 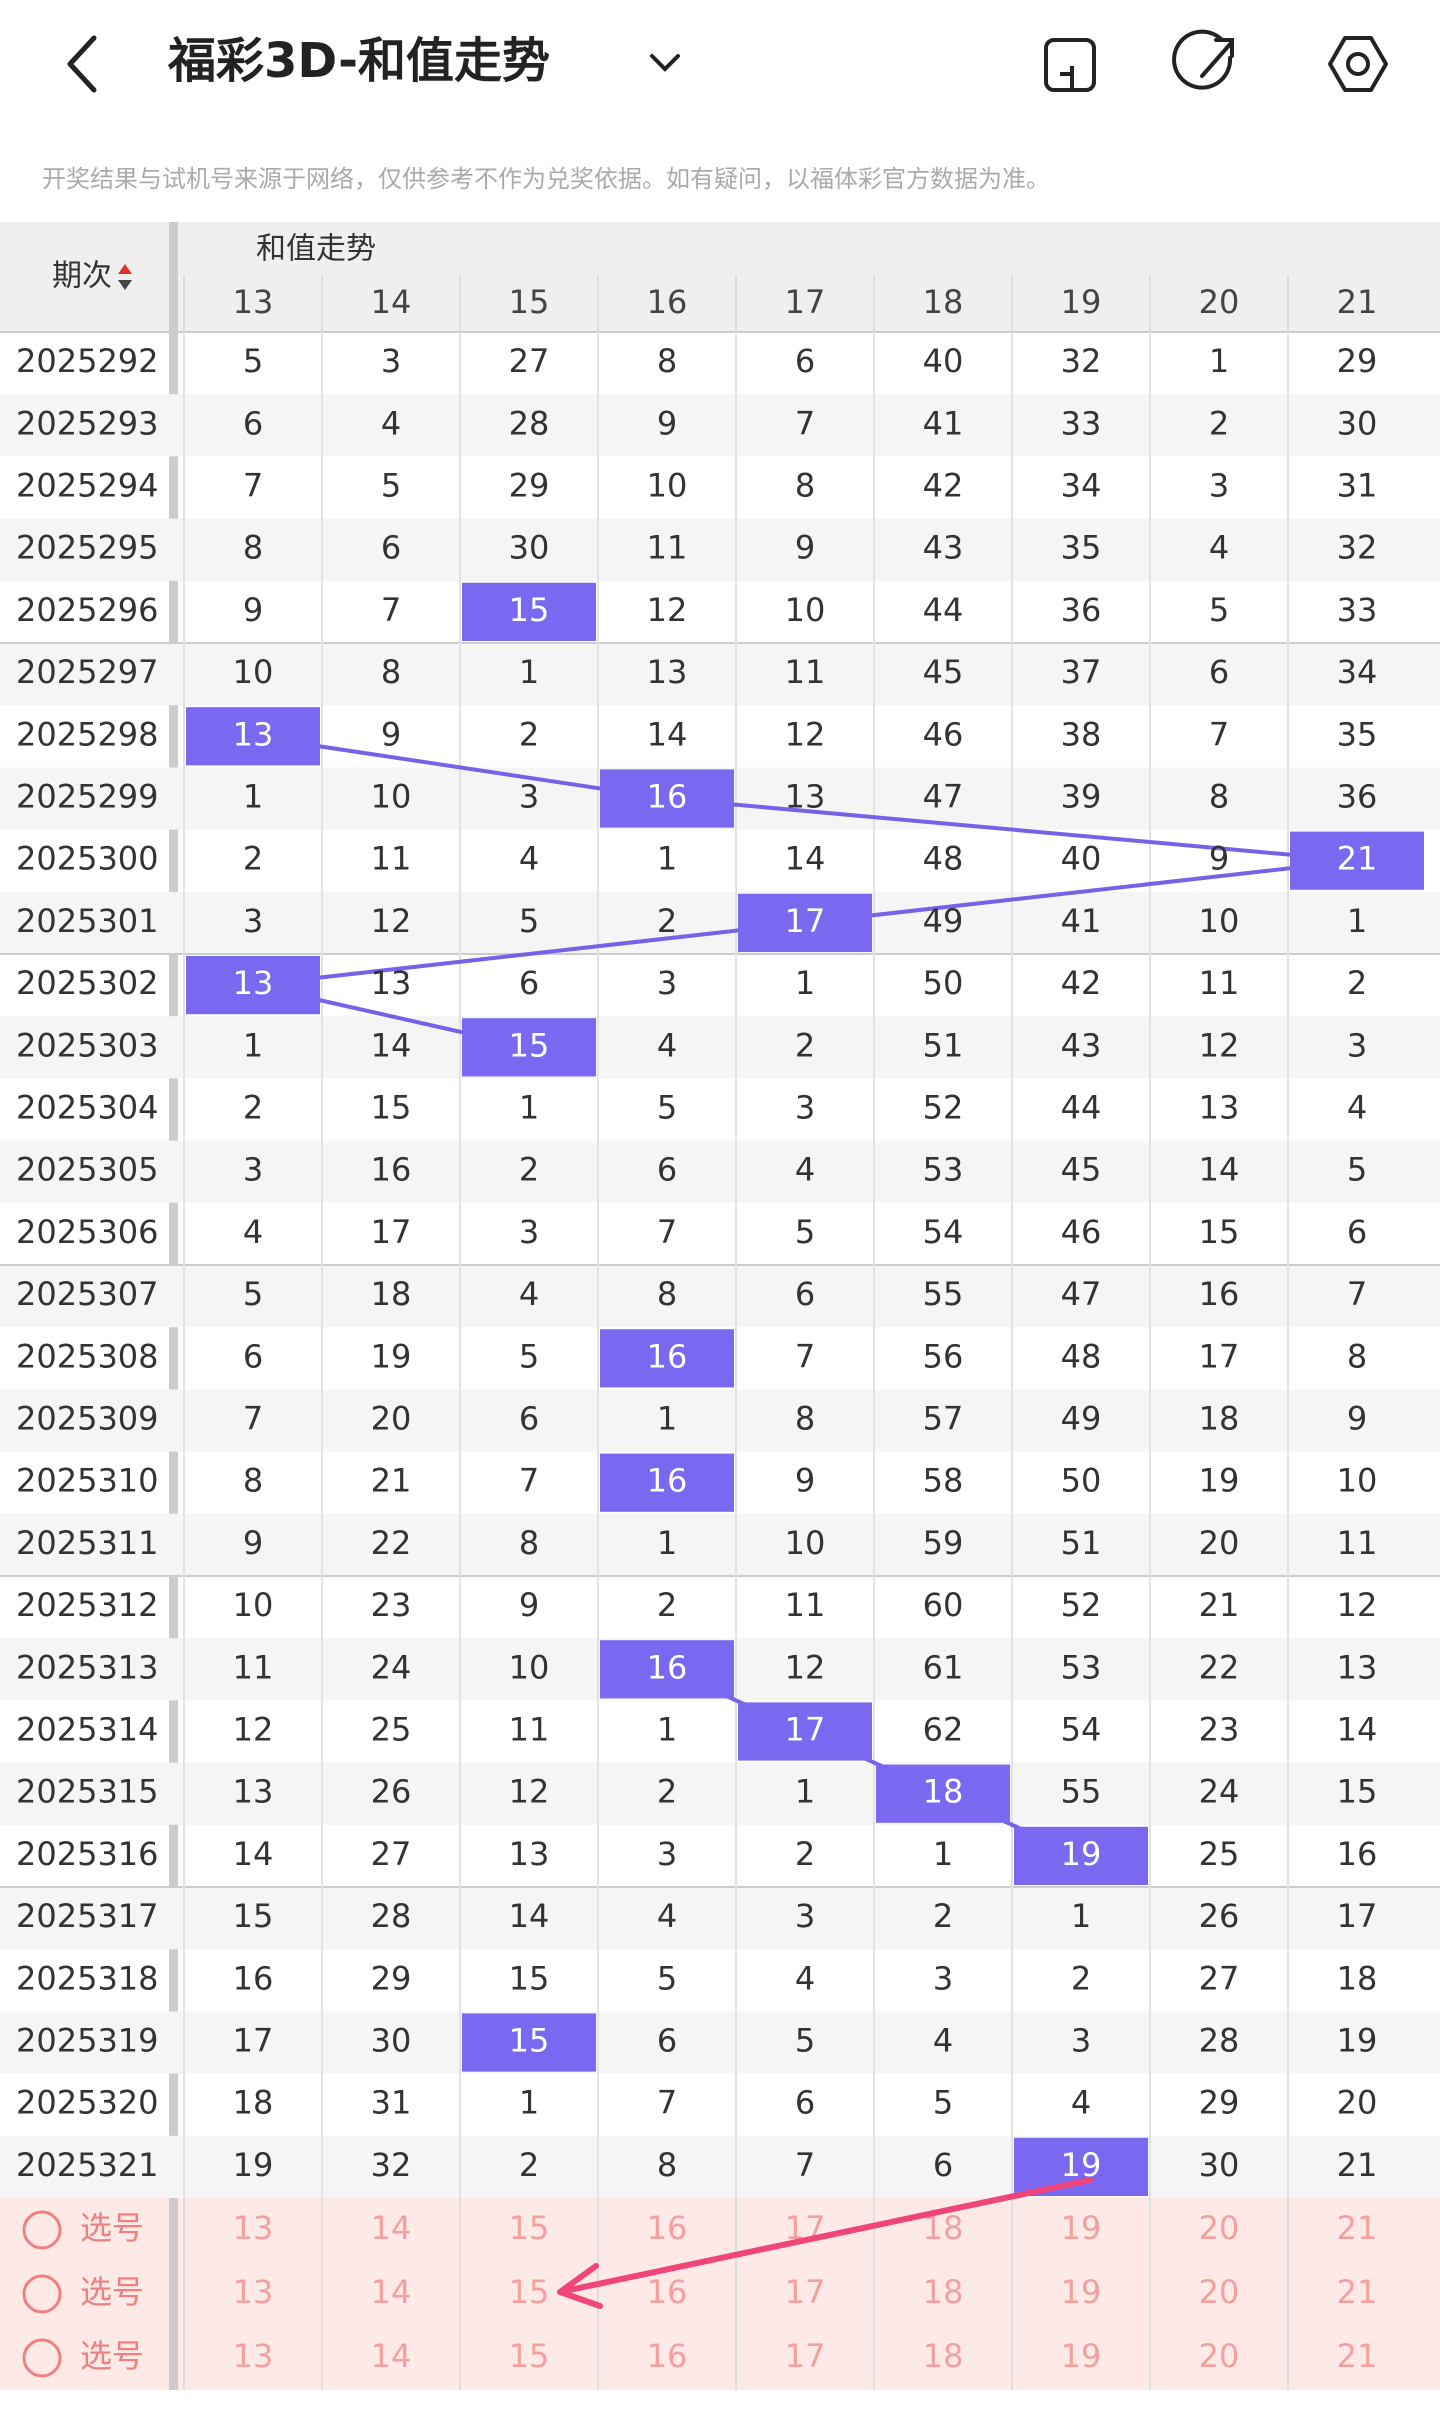 I want to click on period: 2025315, so click(x=87, y=1792).